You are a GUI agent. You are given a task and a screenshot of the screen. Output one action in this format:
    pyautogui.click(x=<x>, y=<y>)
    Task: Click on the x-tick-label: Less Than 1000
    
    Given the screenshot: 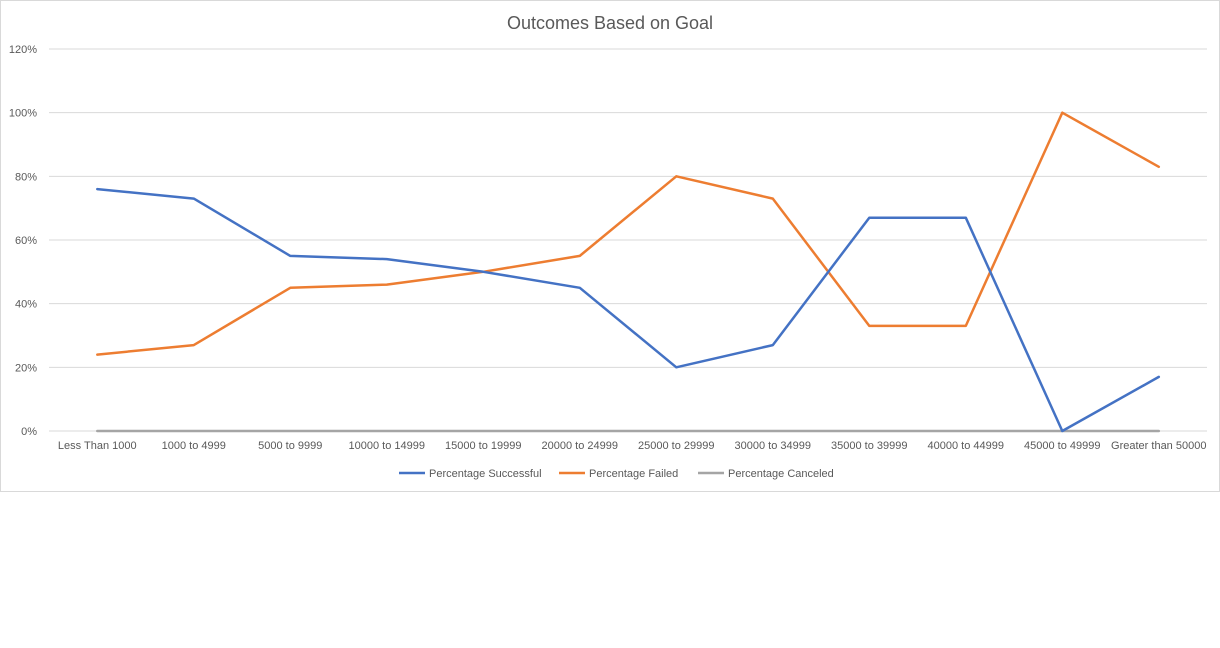 What is the action you would take?
    pyautogui.click(x=97, y=446)
    